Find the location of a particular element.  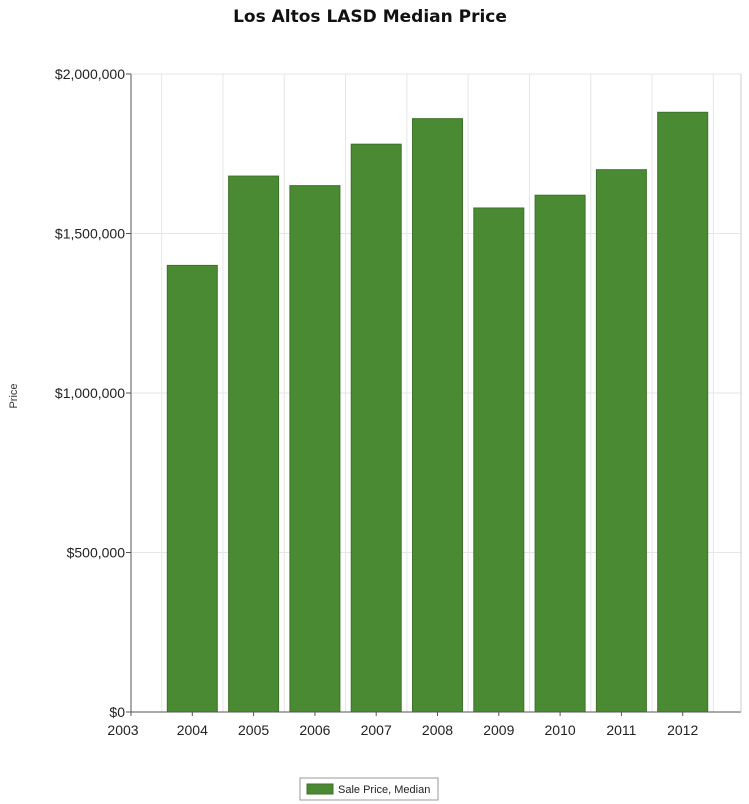

bar-2005 is located at coordinates (254, 444).